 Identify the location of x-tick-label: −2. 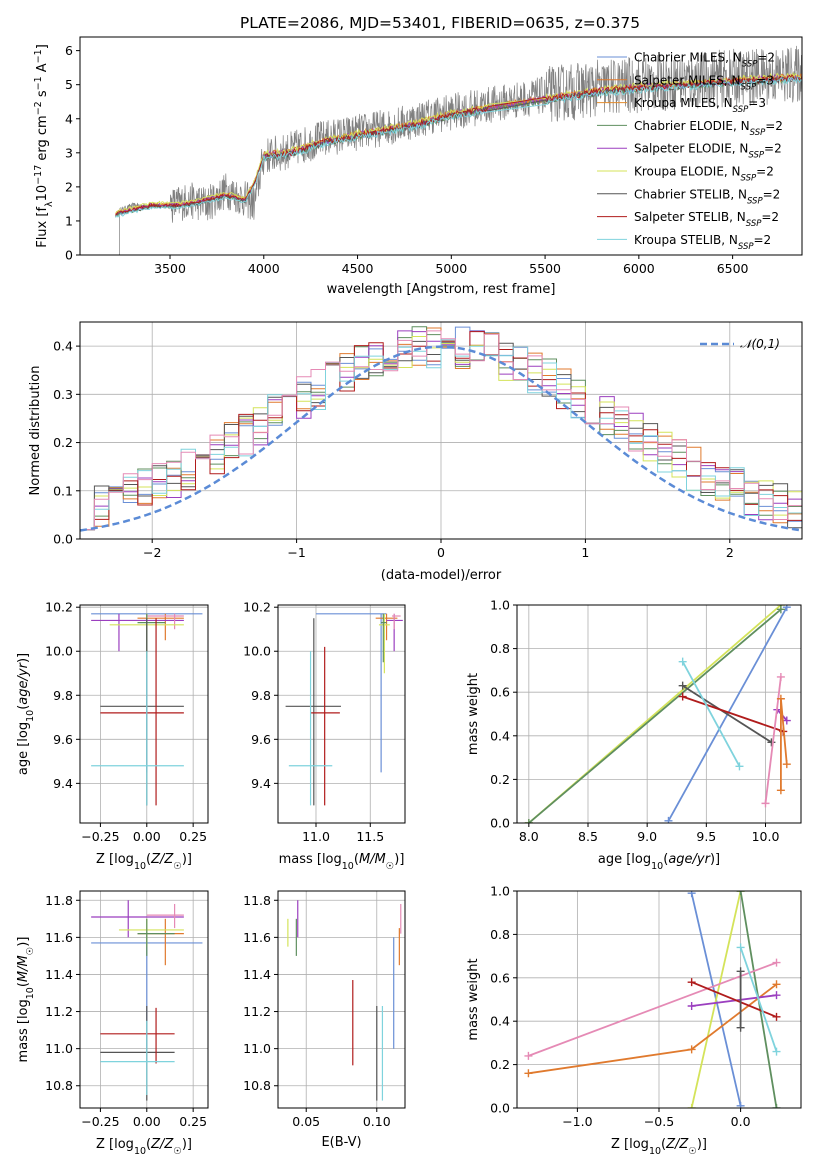
(152, 552).